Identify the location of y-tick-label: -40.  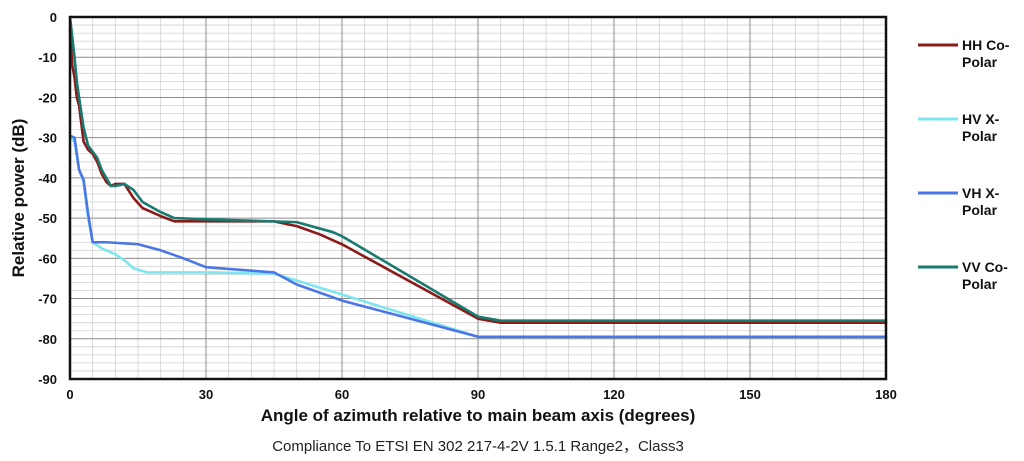
(47, 178).